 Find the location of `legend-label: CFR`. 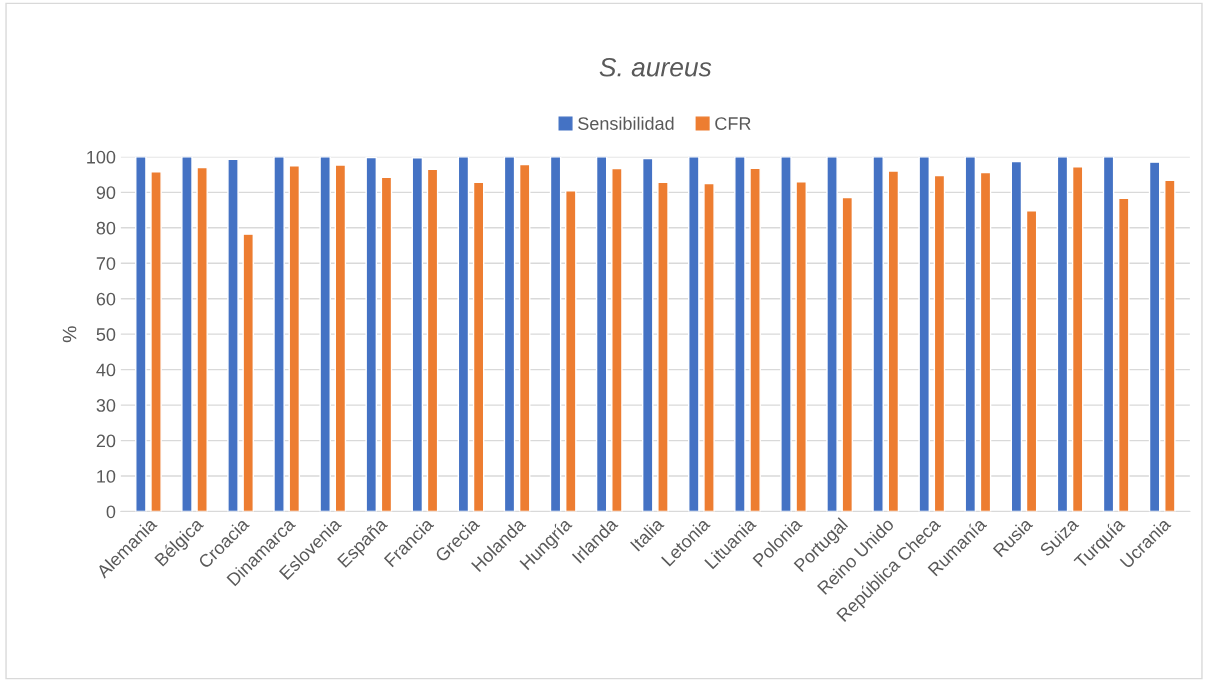

legend-label: CFR is located at coordinates (733, 123).